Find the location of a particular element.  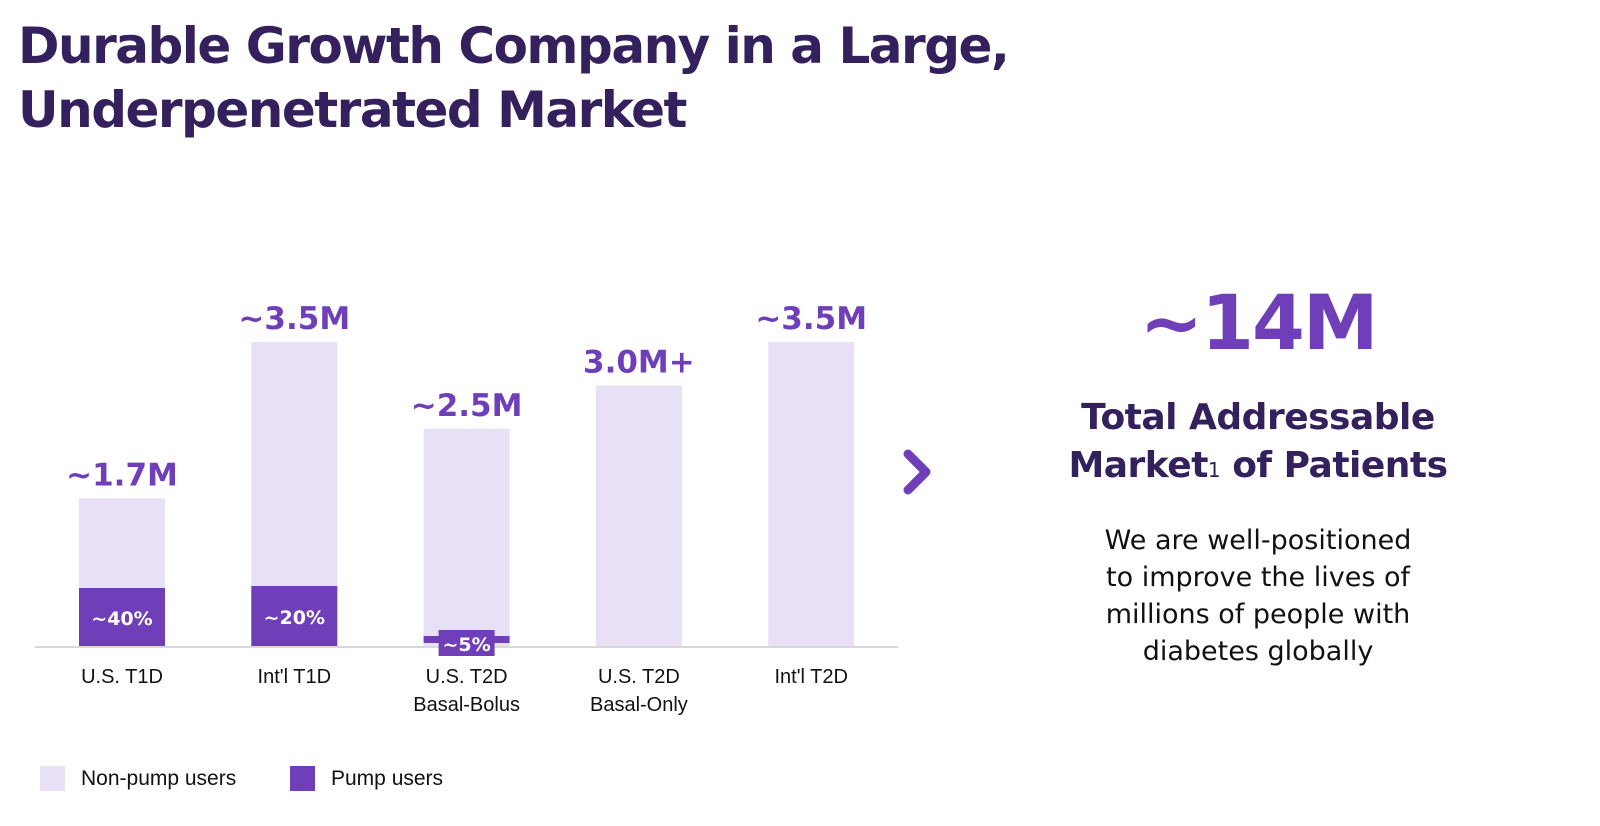

bar-total-label: 3.0M+ is located at coordinates (639, 362).